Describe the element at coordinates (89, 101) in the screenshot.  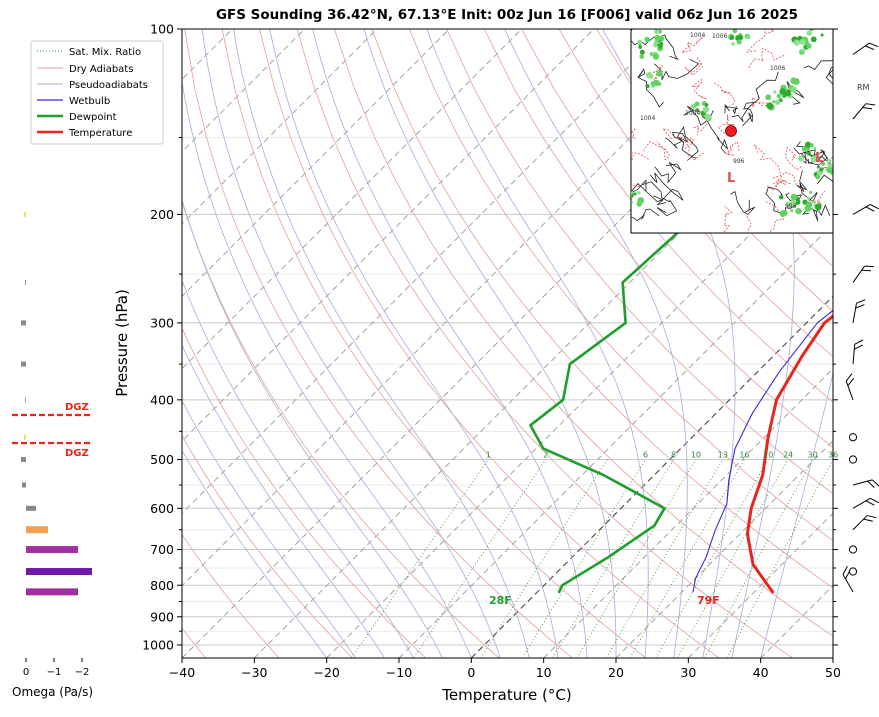
I see `legend-wetbulb: Wetbulb` at that location.